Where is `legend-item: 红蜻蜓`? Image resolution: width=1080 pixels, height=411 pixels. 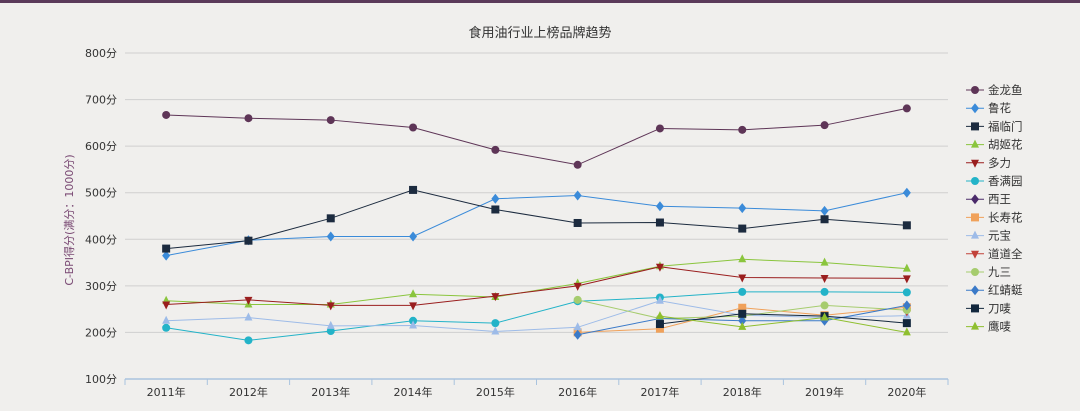 legend-item: 红蜻蜓 is located at coordinates (994, 290).